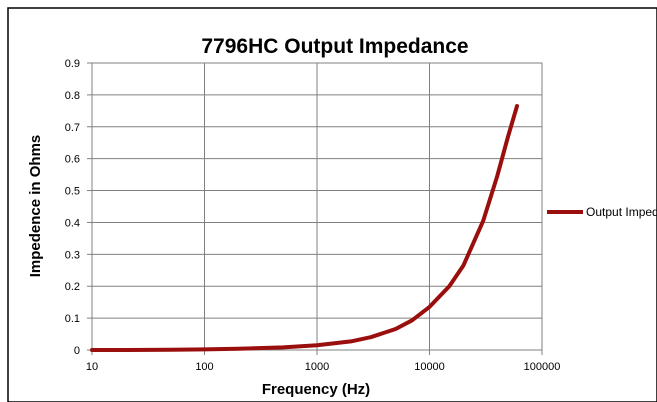 This screenshot has width=657, height=402. What do you see at coordinates (334, 46) in the screenshot?
I see `chart-title: 7796HC Output Impedance` at bounding box center [334, 46].